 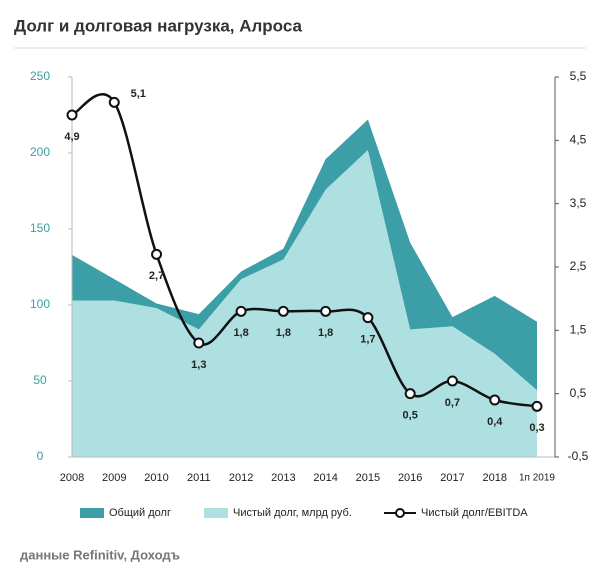 I want to click on data-label: 0,3, so click(x=536, y=428).